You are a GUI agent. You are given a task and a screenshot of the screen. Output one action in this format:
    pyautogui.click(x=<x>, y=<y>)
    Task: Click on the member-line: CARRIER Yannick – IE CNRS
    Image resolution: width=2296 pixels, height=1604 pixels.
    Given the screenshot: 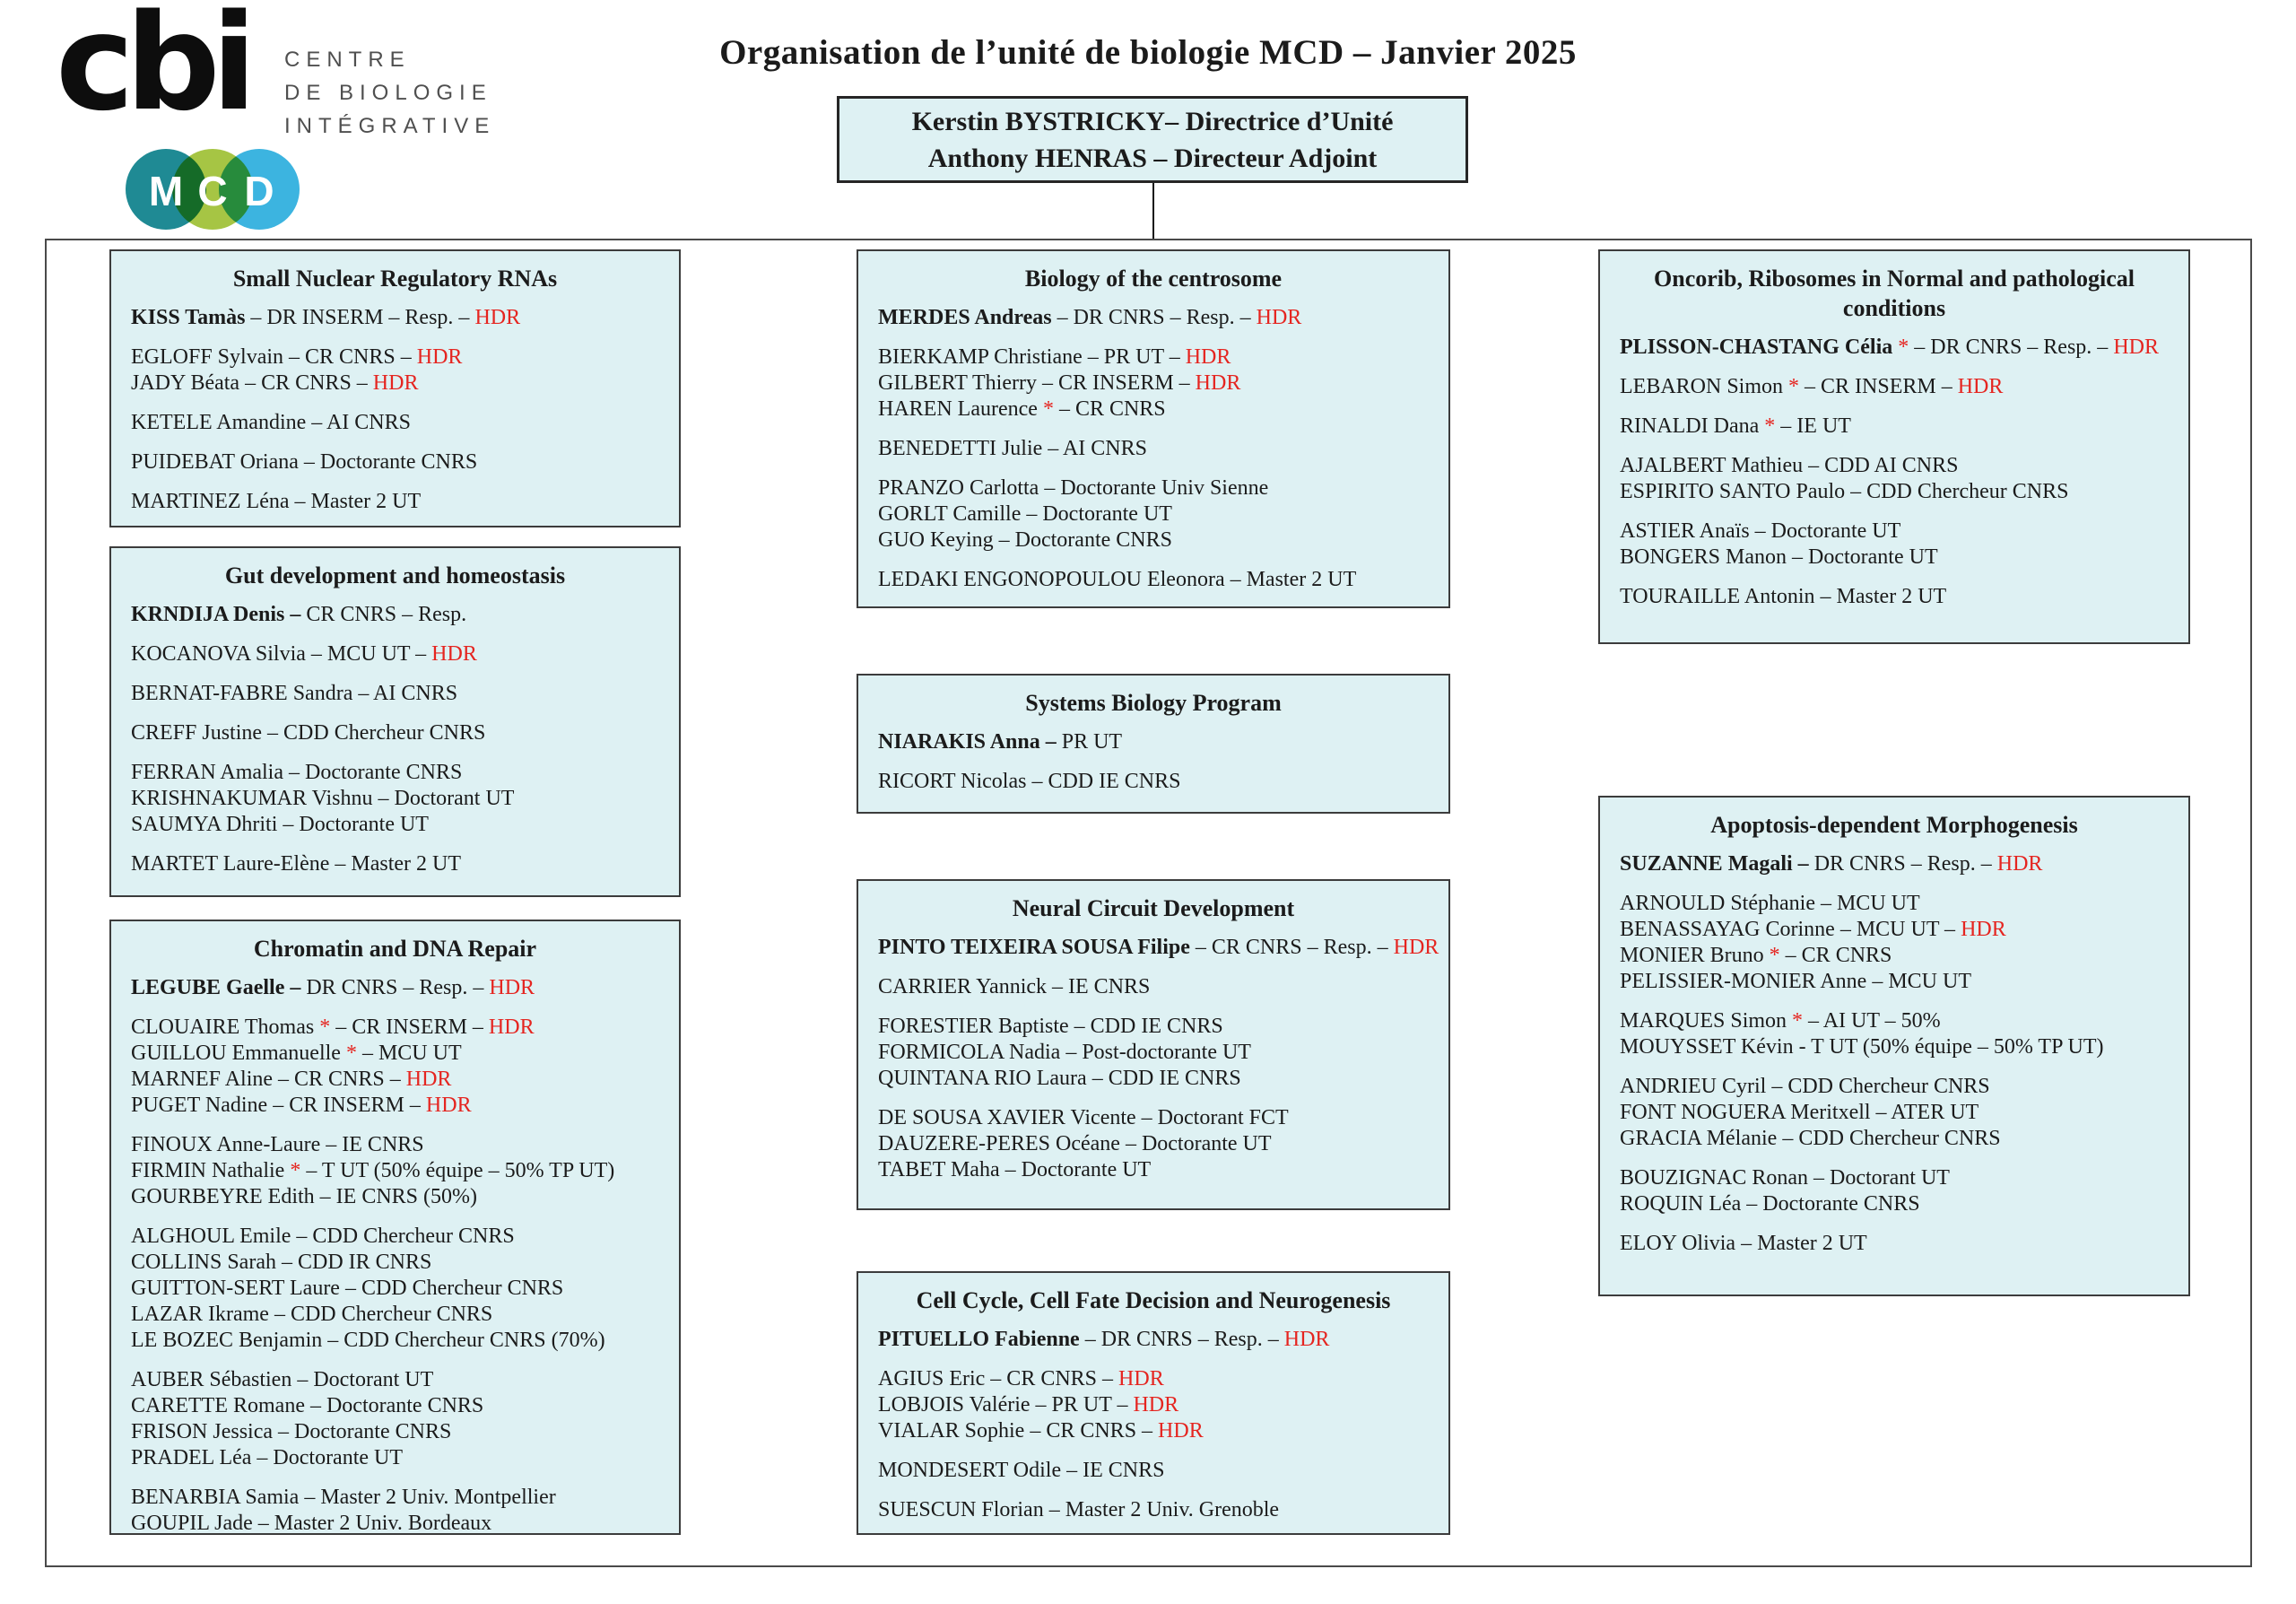 What is the action you would take?
    pyautogui.click(x=1153, y=987)
    